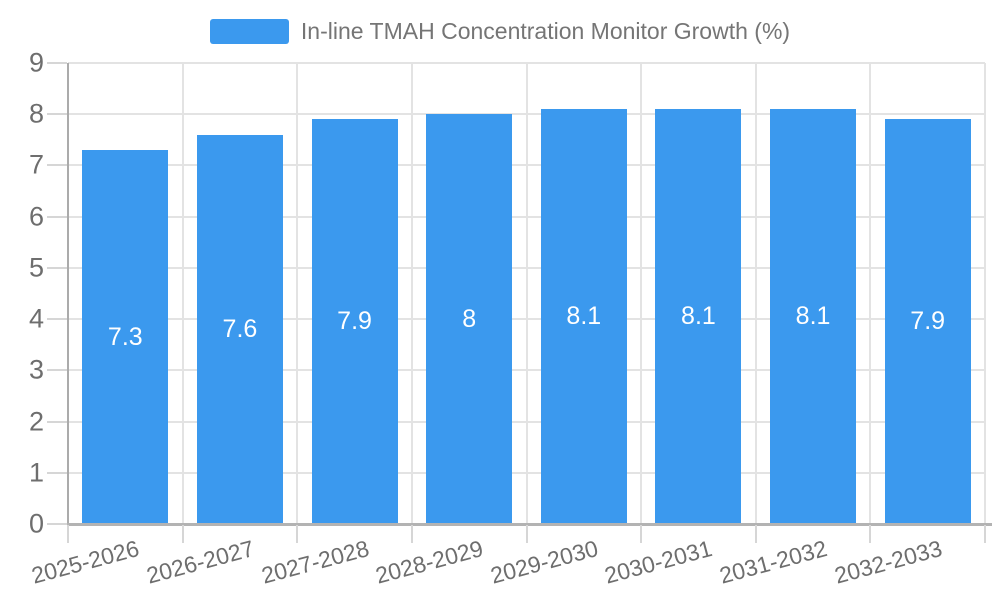 The width and height of the screenshot is (1000, 600). Describe the element at coordinates (429, 562) in the screenshot. I see `x-axis-category-label: 2028-2029` at that location.